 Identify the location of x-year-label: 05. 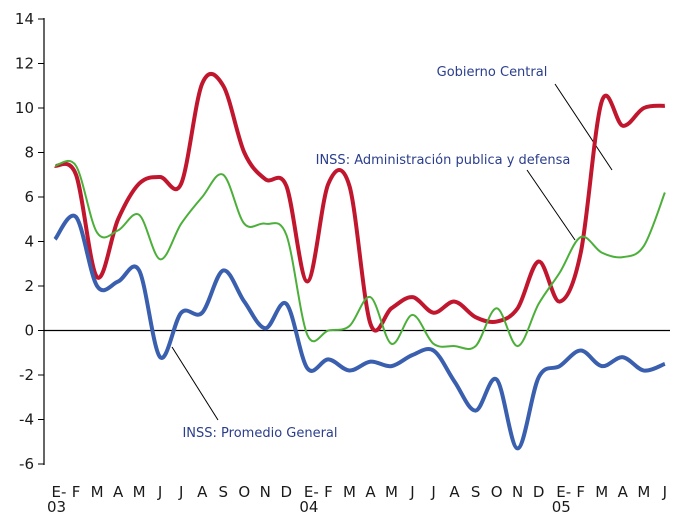
(561, 506).